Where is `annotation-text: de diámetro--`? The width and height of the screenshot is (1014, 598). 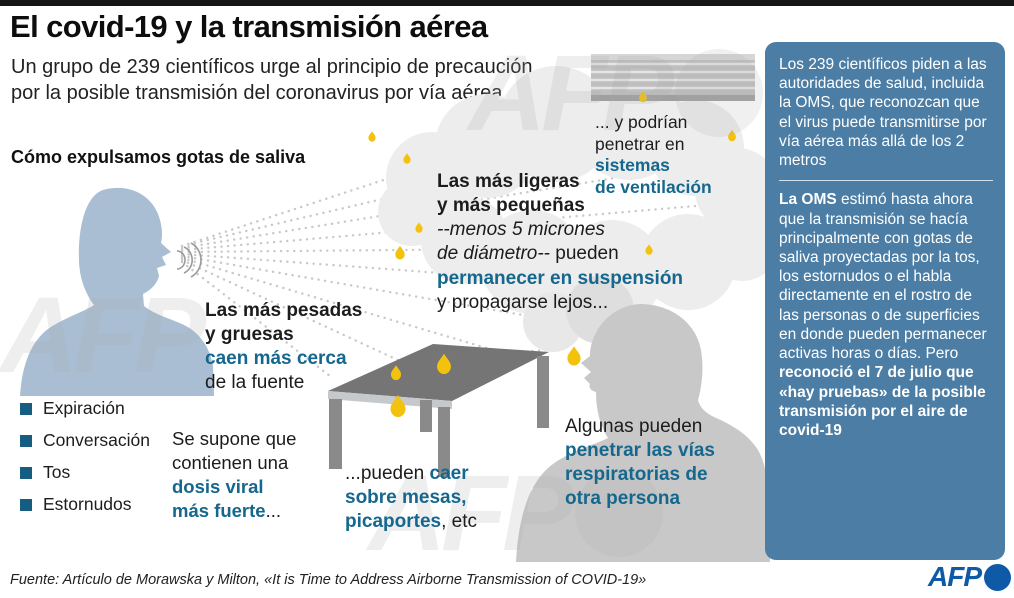 annotation-text: de diámetro-- is located at coordinates (493, 254).